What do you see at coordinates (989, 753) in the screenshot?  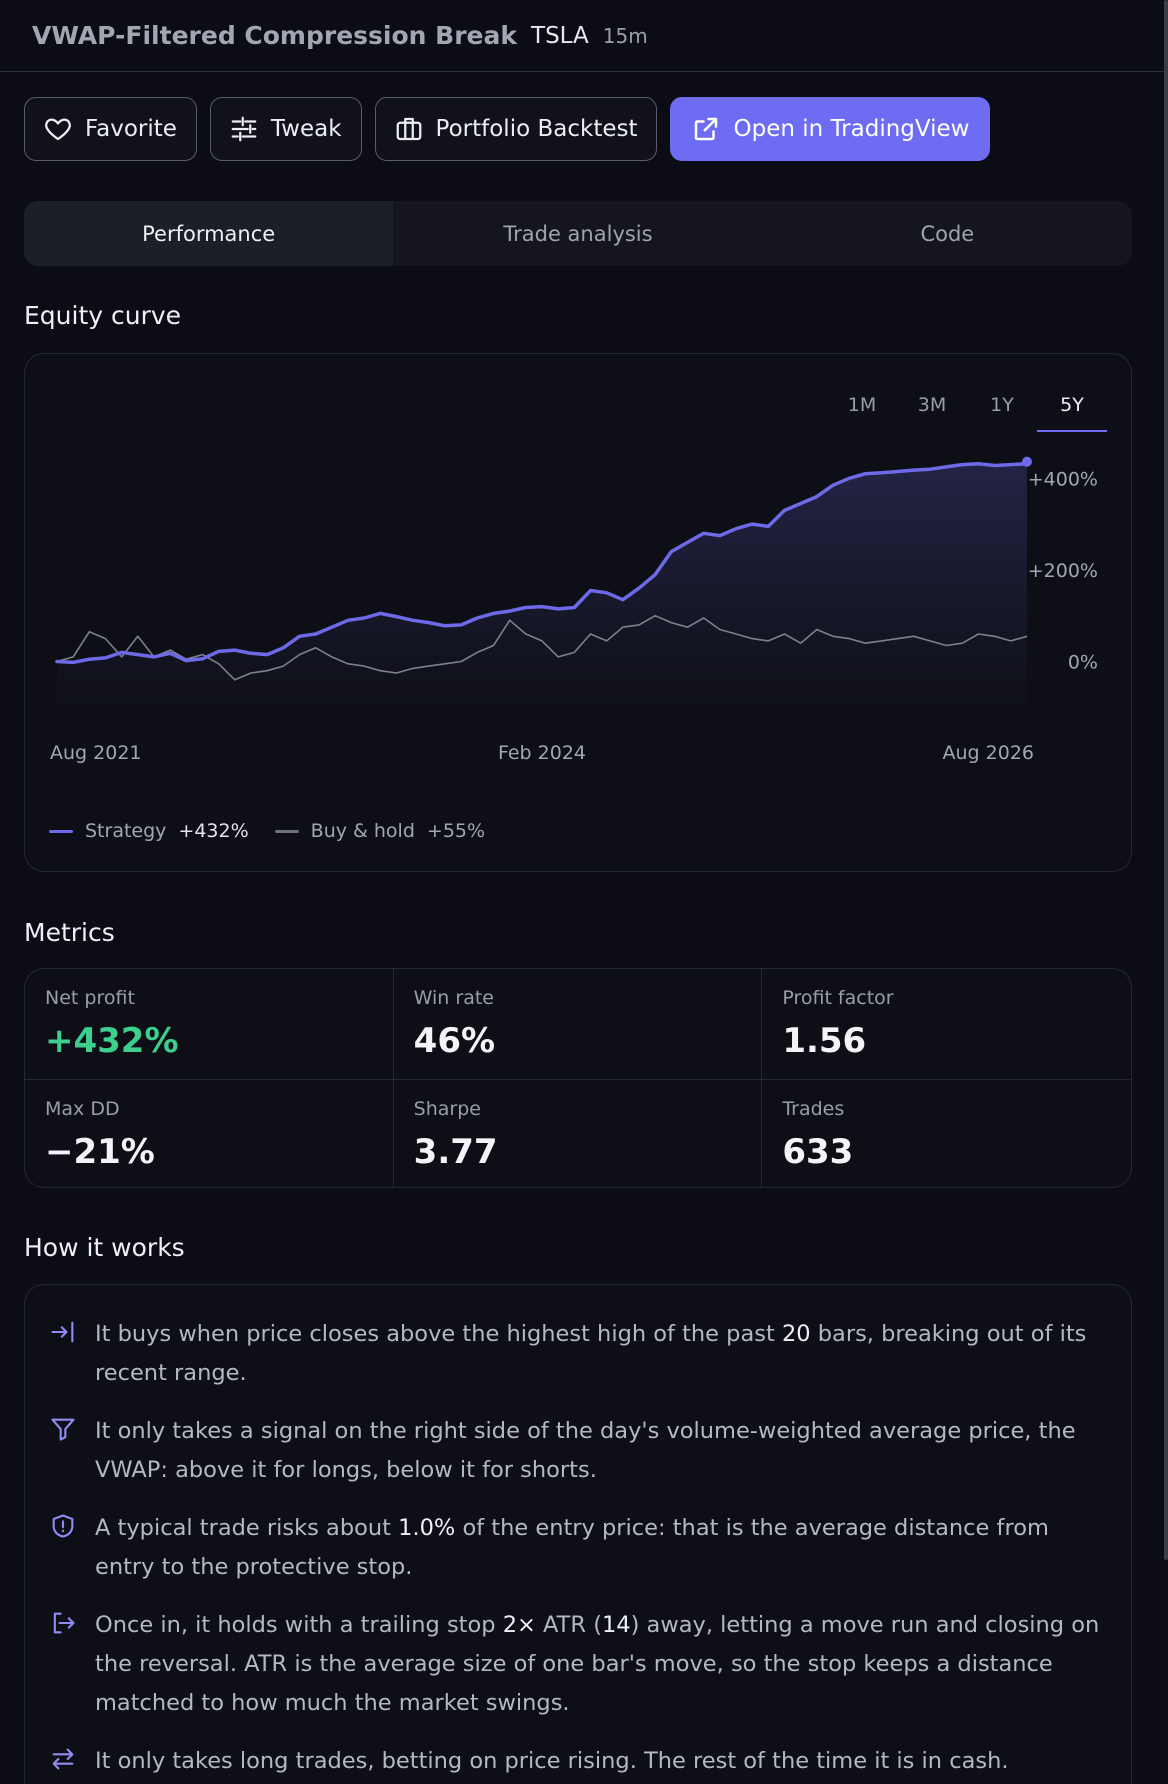 I see `x-tick-label: Aug 2026` at bounding box center [989, 753].